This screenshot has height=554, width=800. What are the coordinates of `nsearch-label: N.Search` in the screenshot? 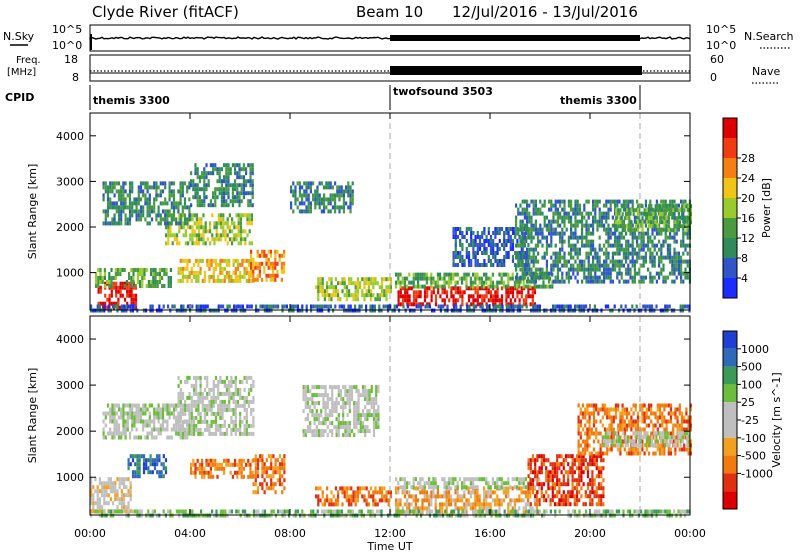 It's located at (769, 36).